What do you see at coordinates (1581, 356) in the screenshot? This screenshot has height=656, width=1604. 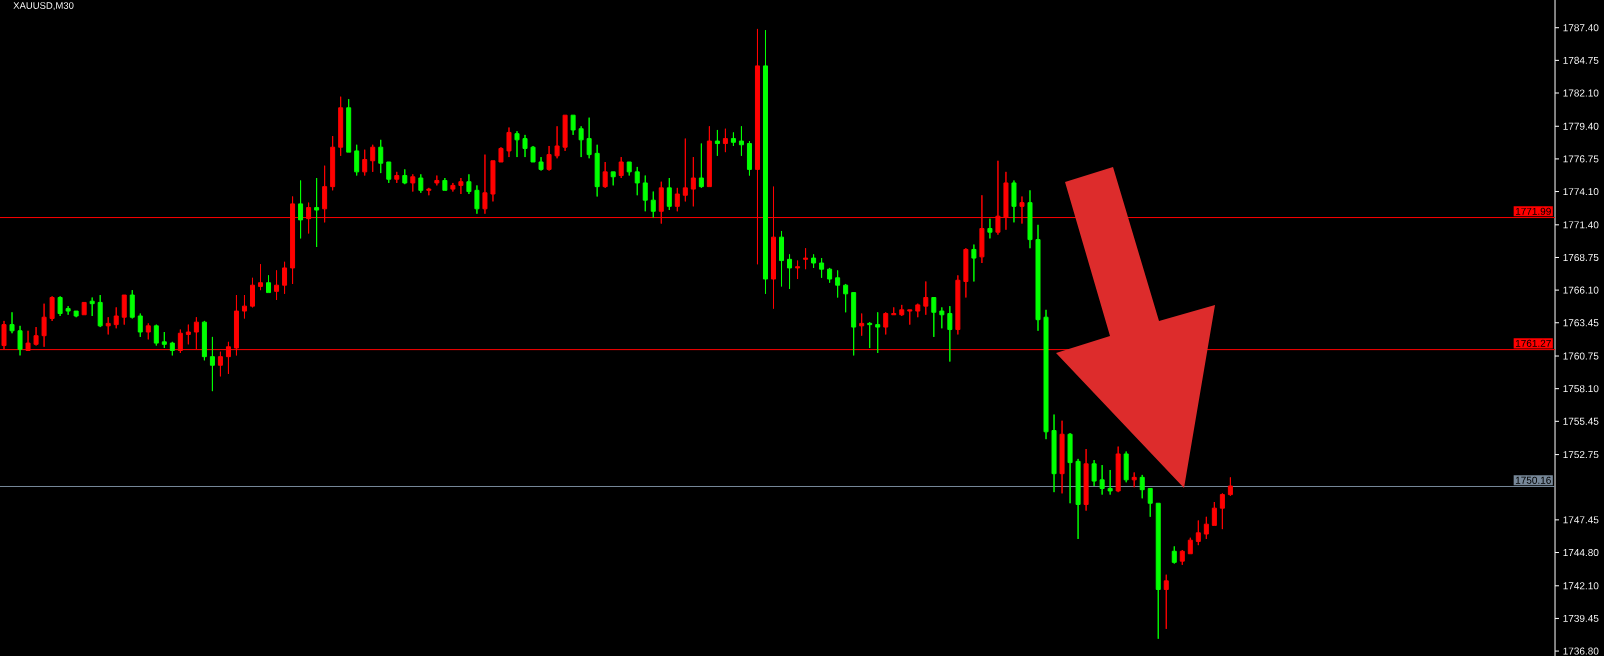 I see `y-tick-label: 1760.75` at bounding box center [1581, 356].